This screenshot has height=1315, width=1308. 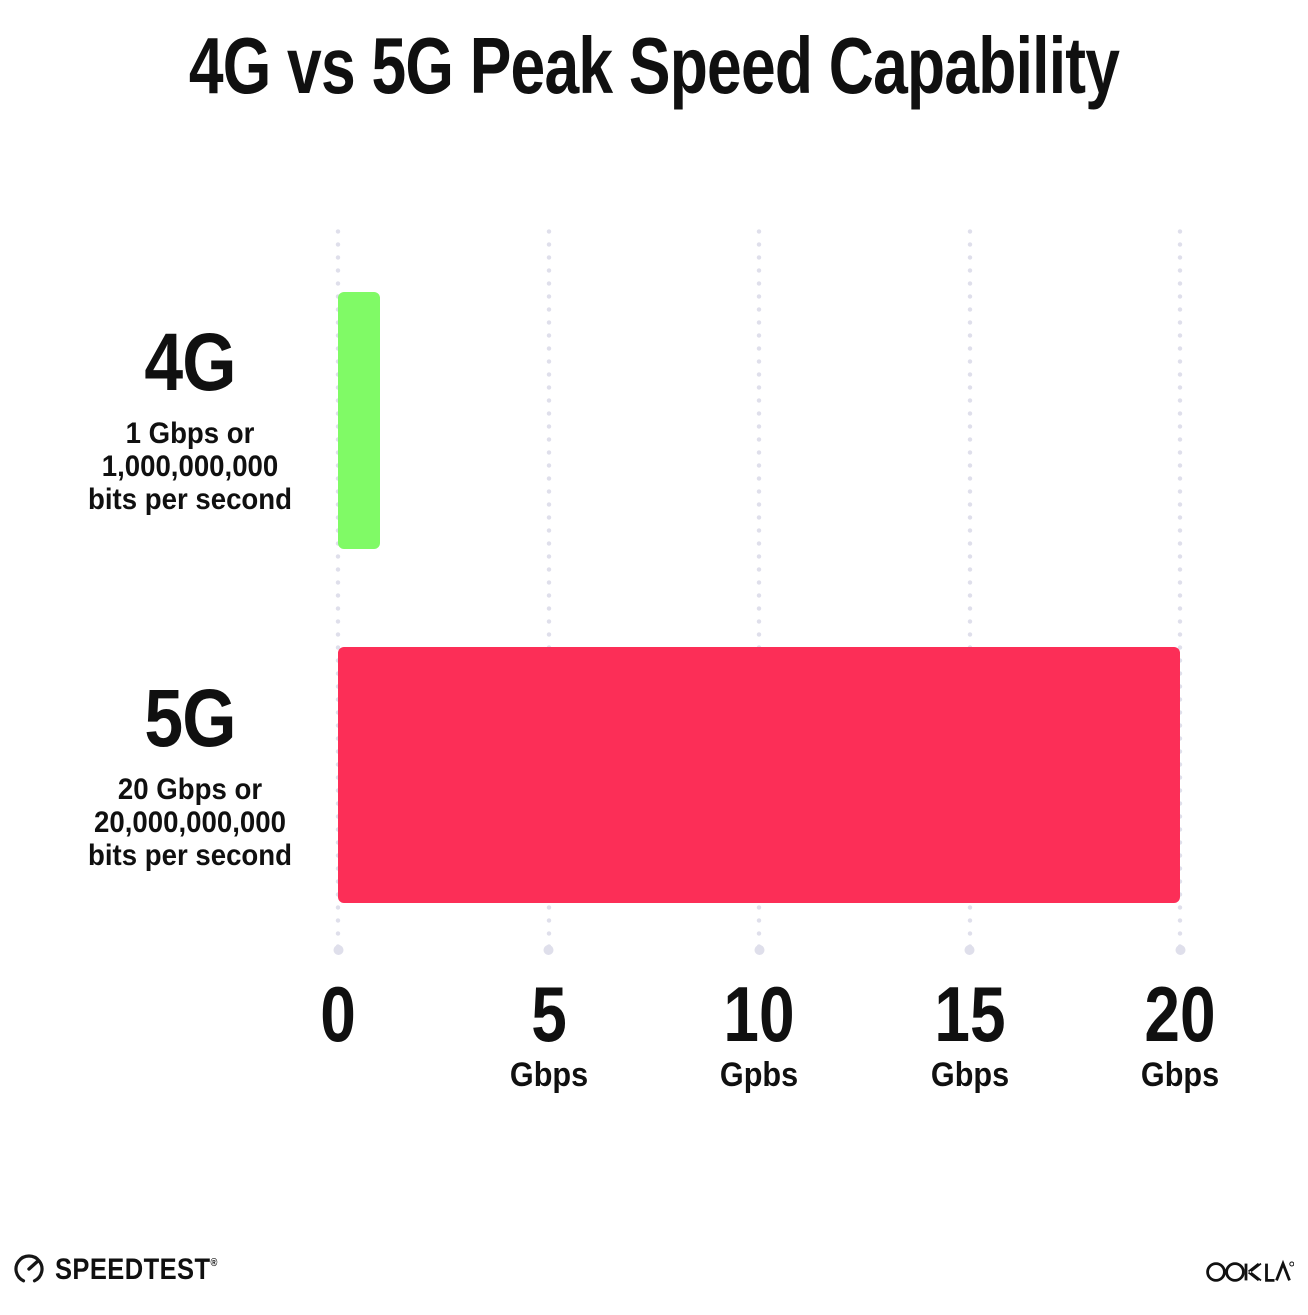 What do you see at coordinates (359, 420) in the screenshot?
I see `bar-4g` at bounding box center [359, 420].